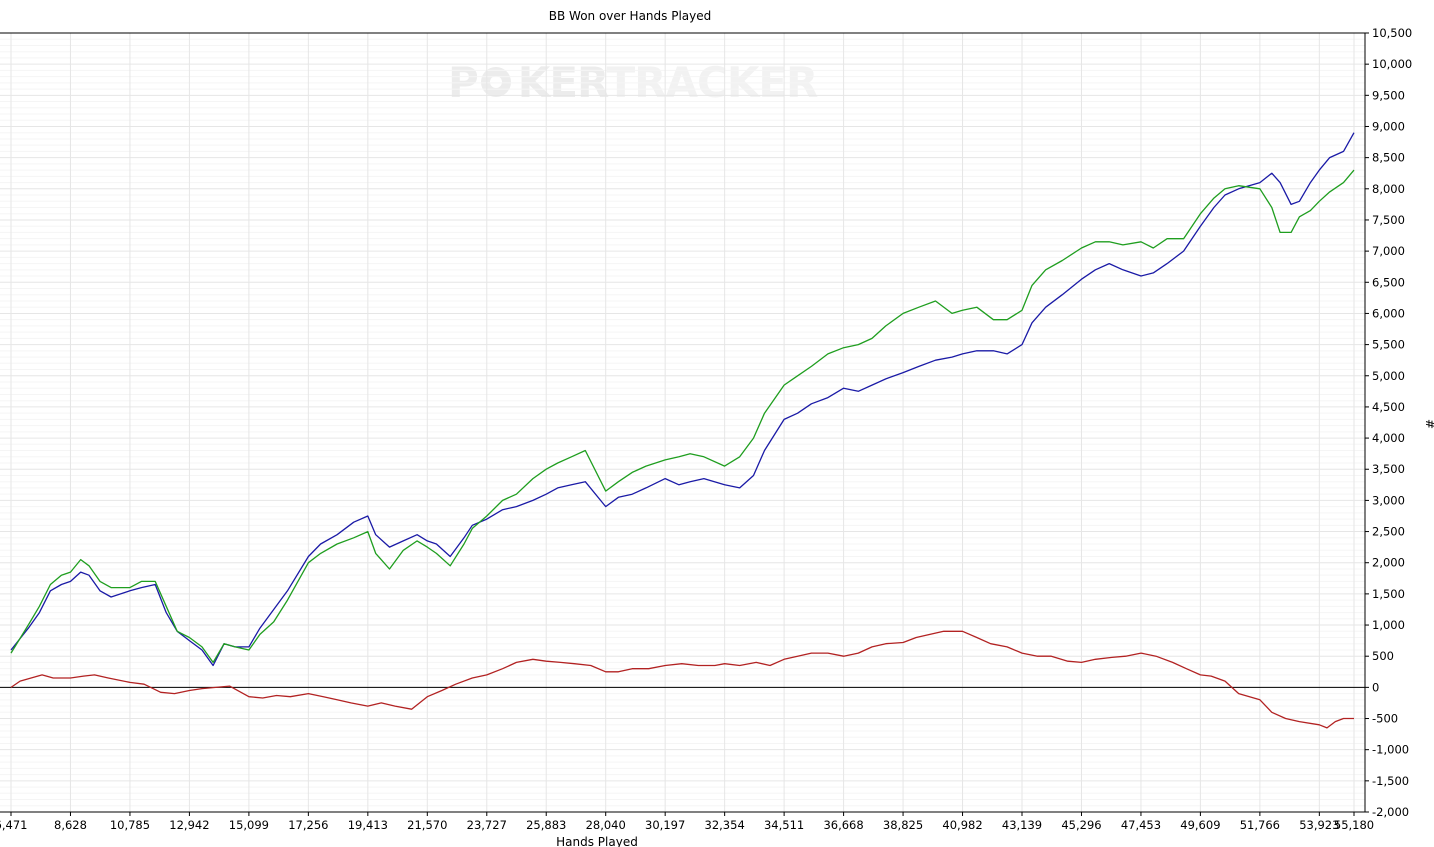  What do you see at coordinates (1390, 750) in the screenshot?
I see `y-tick-label: -1,000` at bounding box center [1390, 750].